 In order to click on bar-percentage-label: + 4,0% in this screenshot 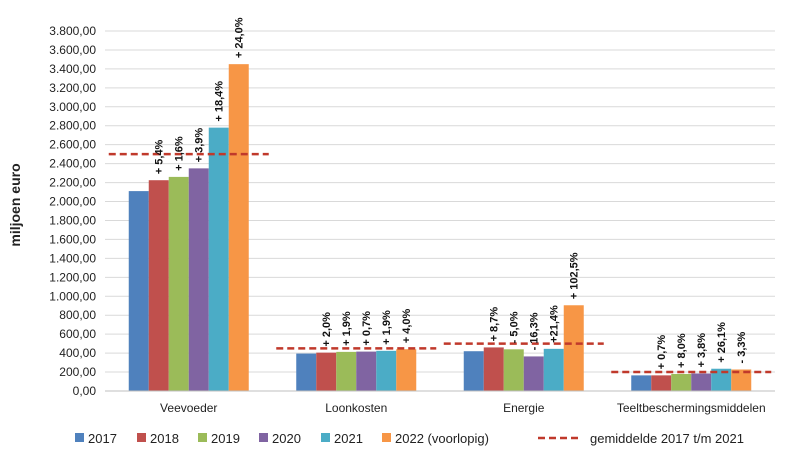, I will do `click(407, 325)`.